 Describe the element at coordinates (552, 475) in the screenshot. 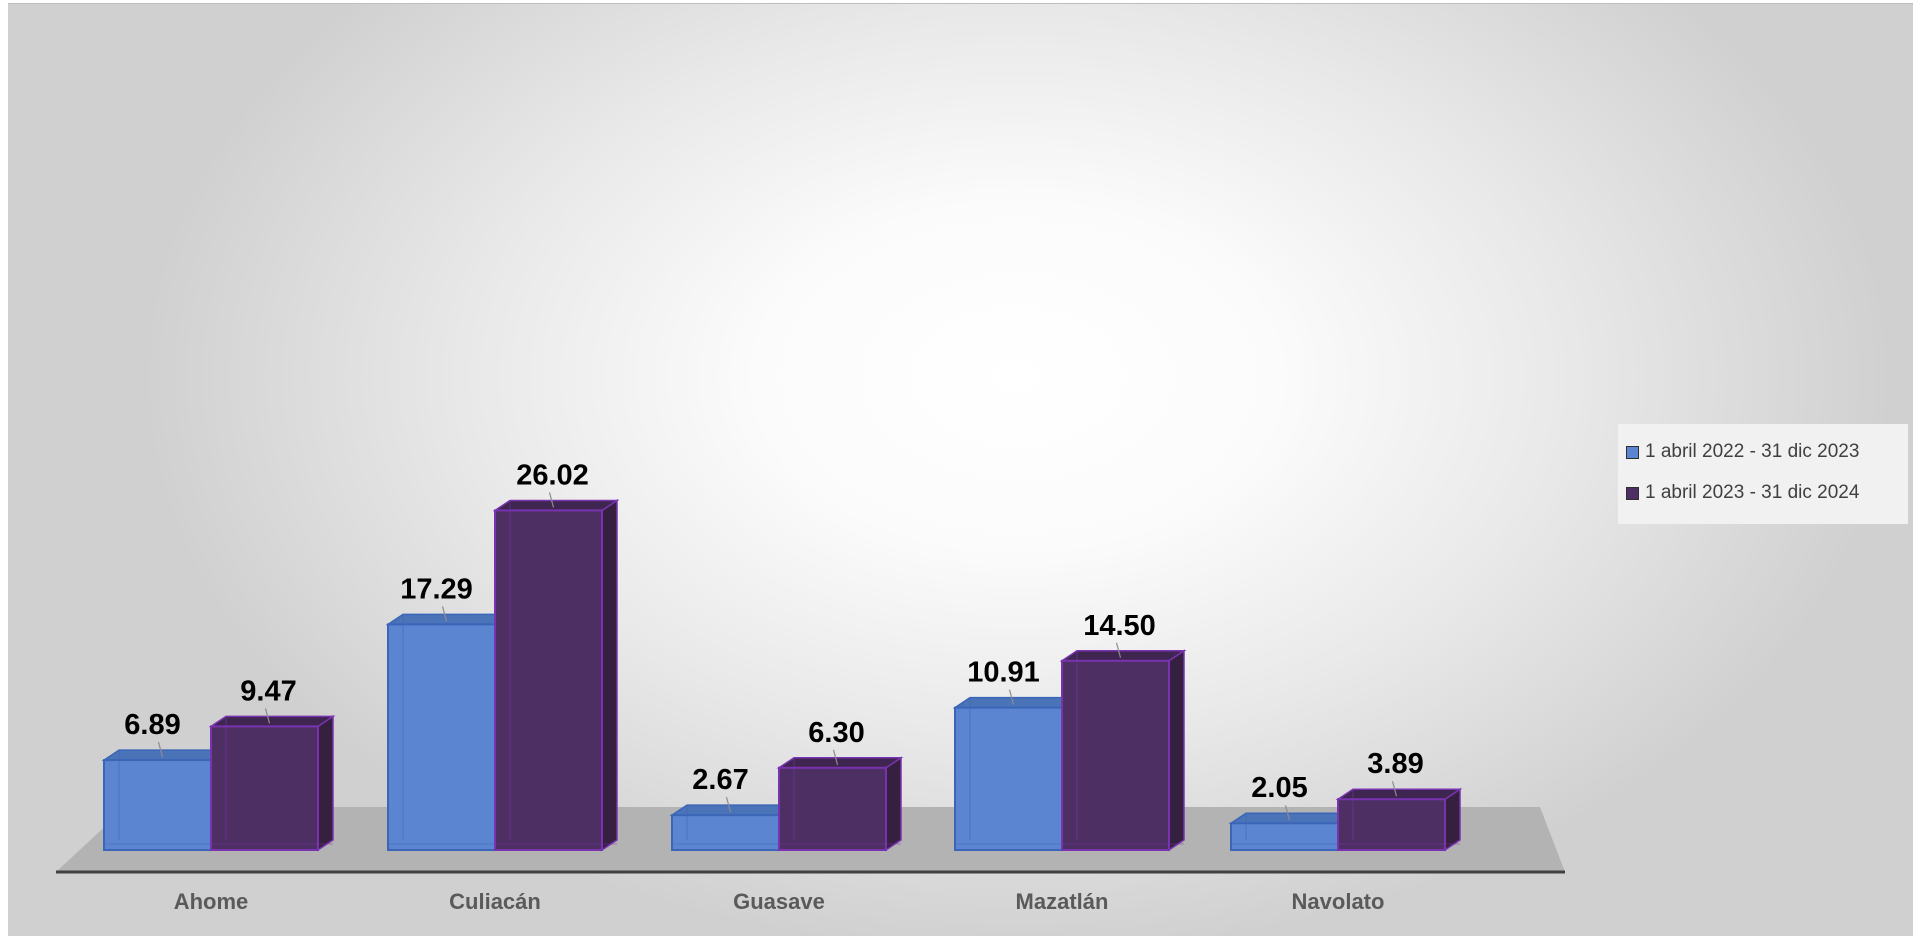

I see `value-label-culiacán-series-2: 26.02` at that location.